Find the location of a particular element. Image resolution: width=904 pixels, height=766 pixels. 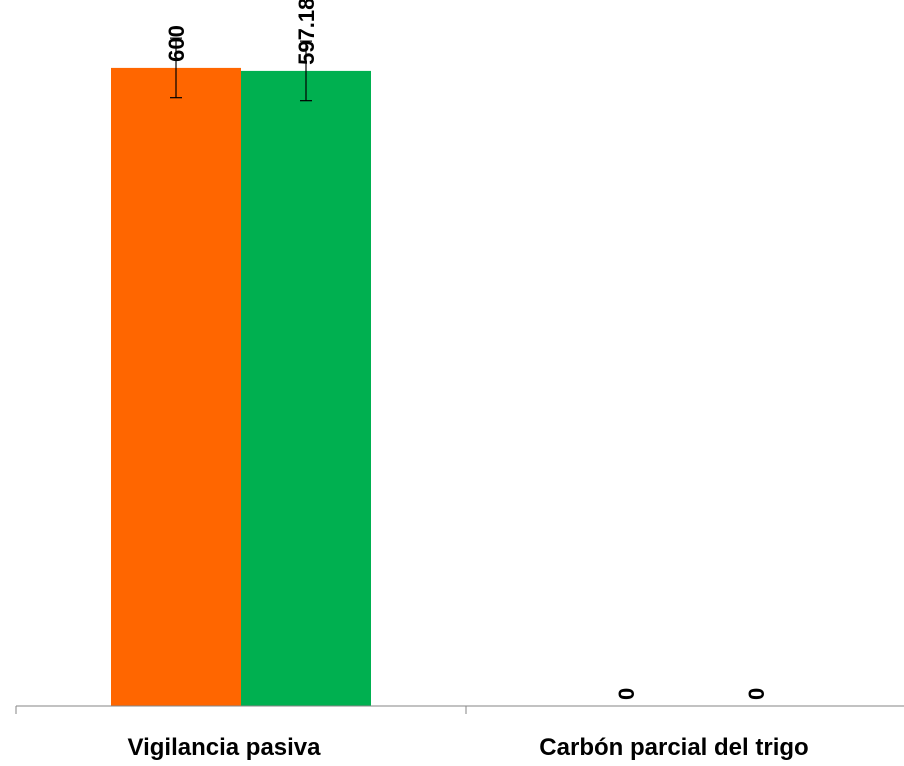

category-tick-label: Vigilancia pasiva is located at coordinates (225, 747).